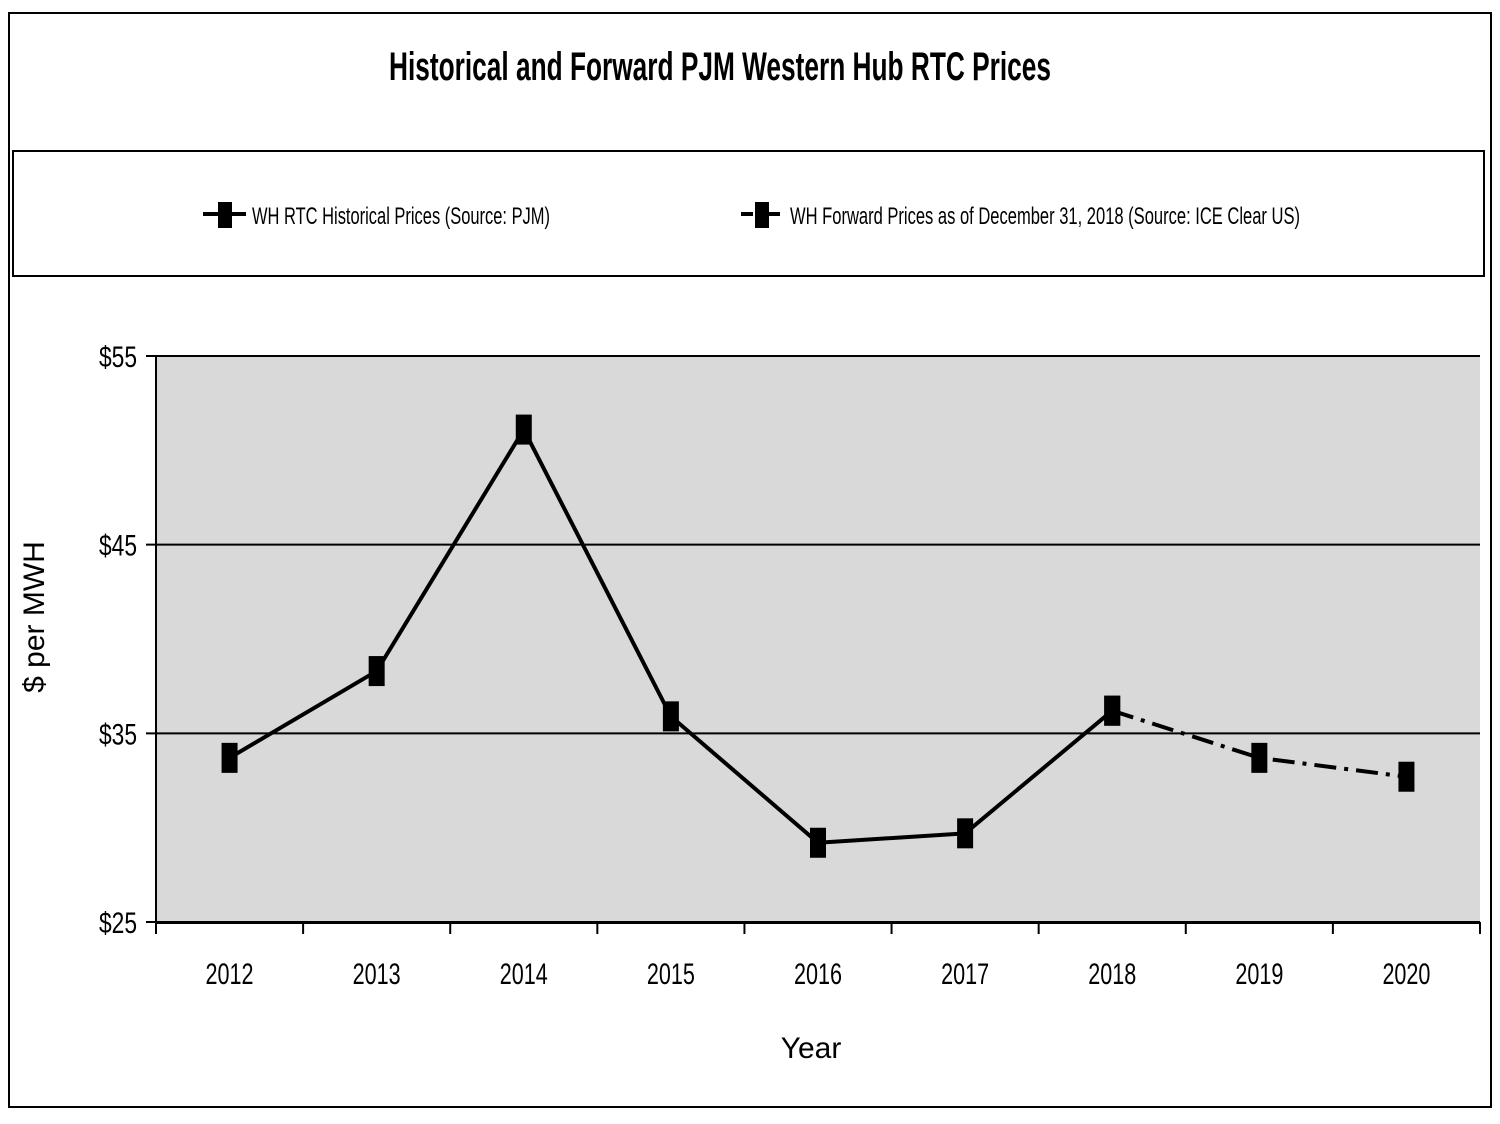 This screenshot has height=1124, width=1500. I want to click on data-point-historical-2012, so click(229, 757).